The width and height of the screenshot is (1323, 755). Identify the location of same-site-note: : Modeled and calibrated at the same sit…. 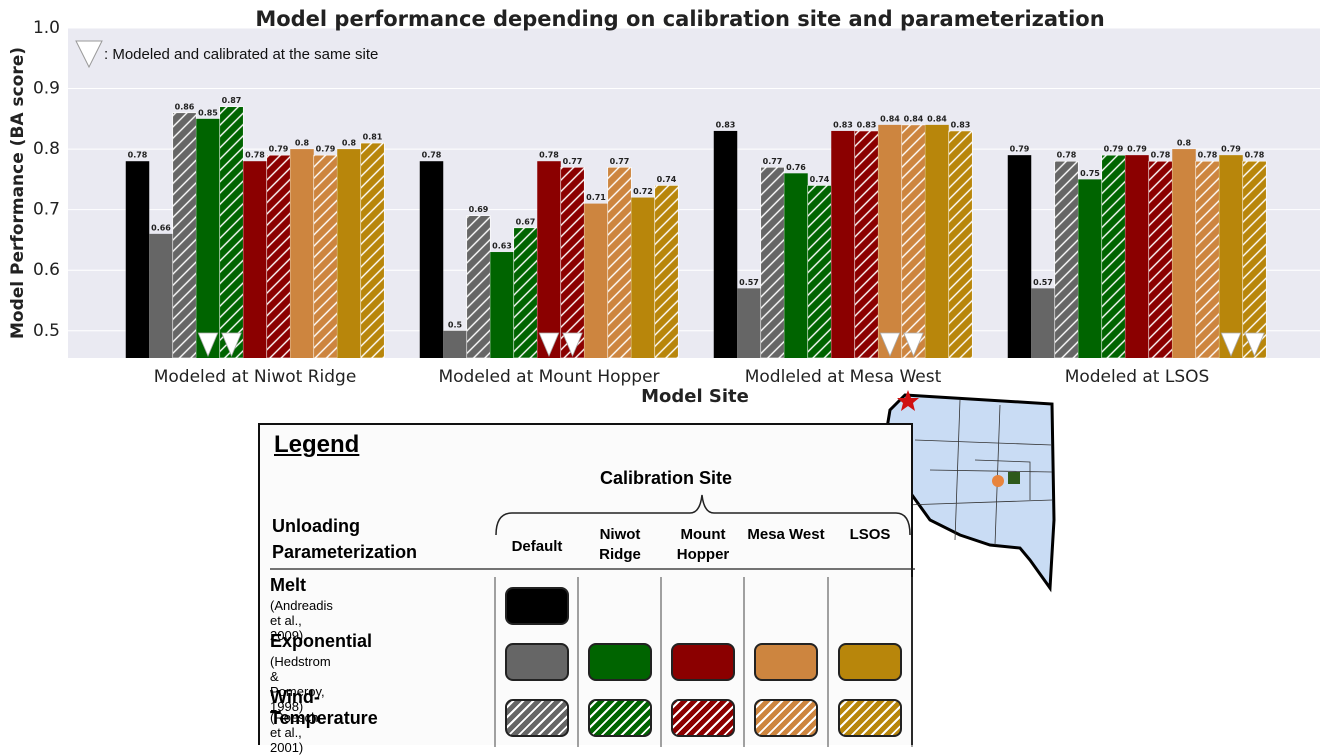
(241, 54).